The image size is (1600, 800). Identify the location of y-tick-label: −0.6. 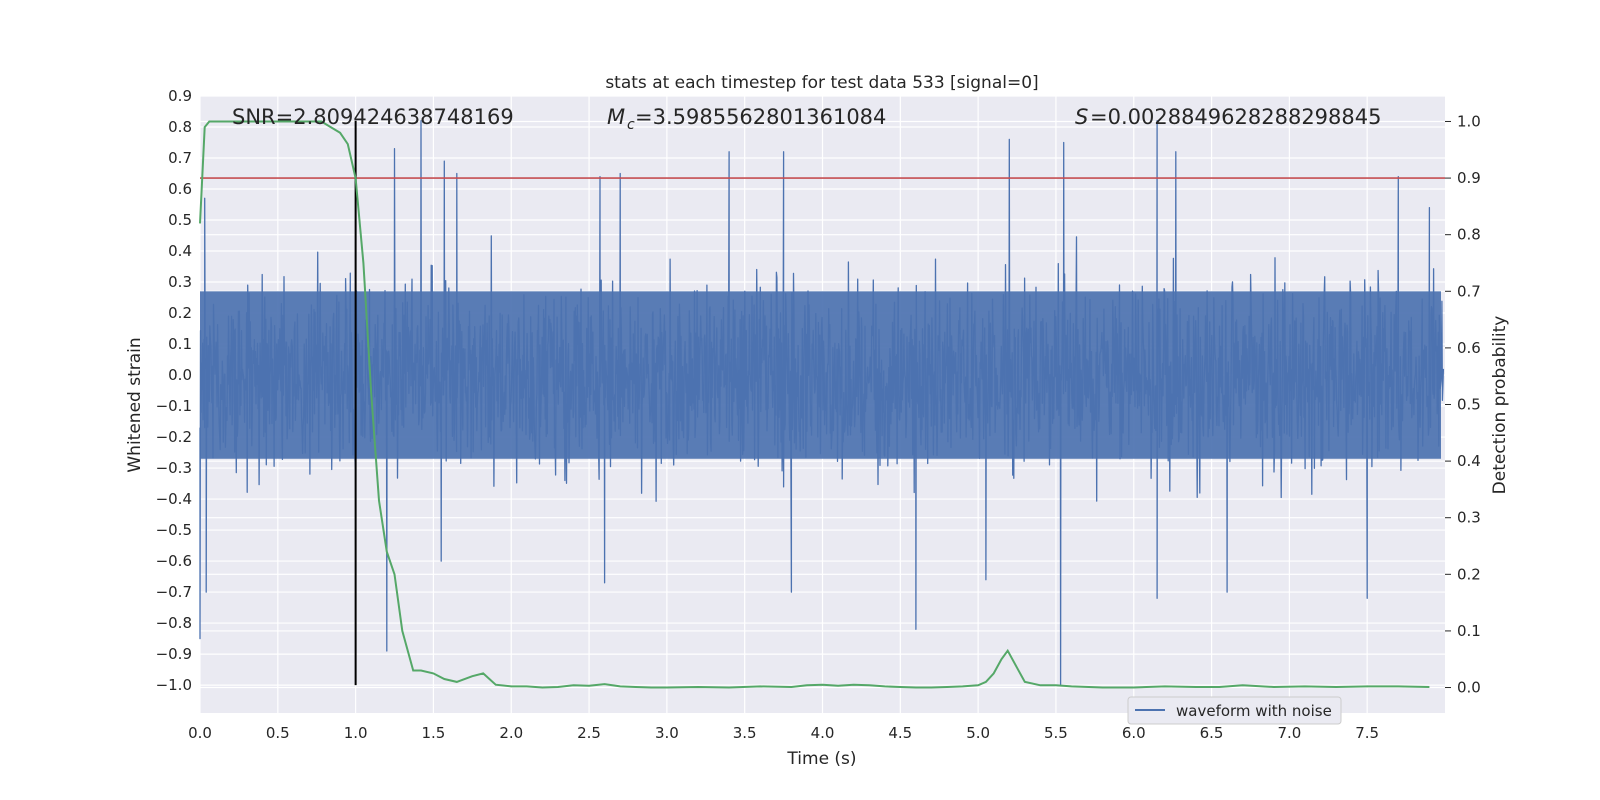
(174, 561).